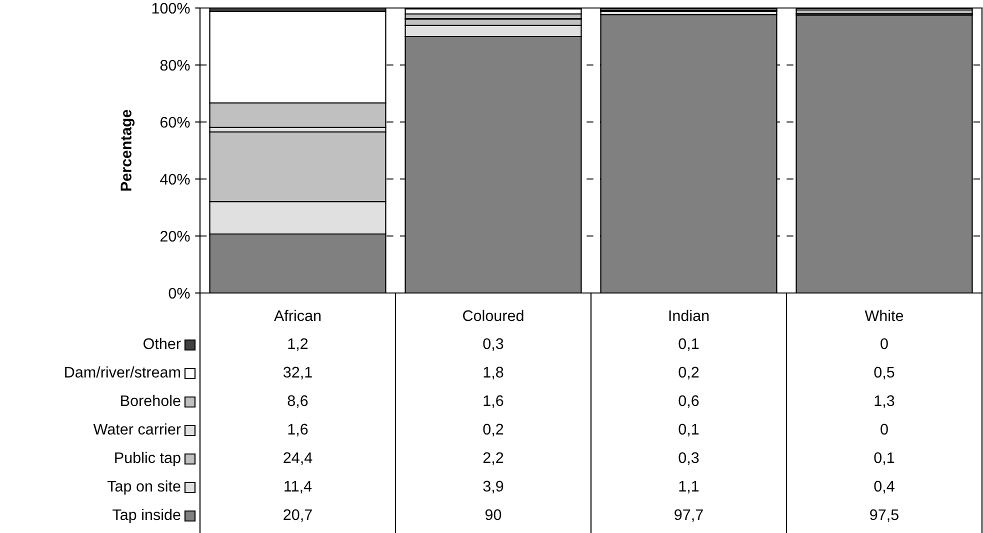 The image size is (983, 533). I want to click on data-label: 1,2, so click(298, 344).